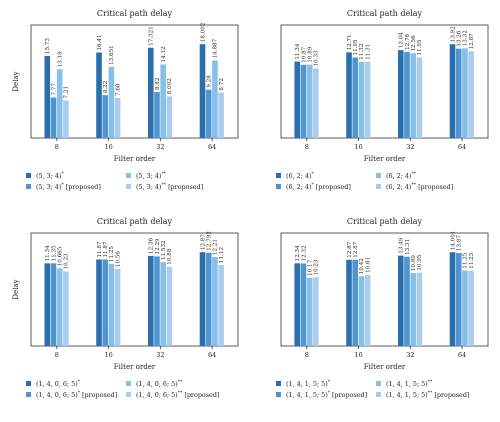  What do you see at coordinates (148, 176) in the screenshot?
I see `legend-series-name: (5, 3; 4)` at bounding box center [148, 176].